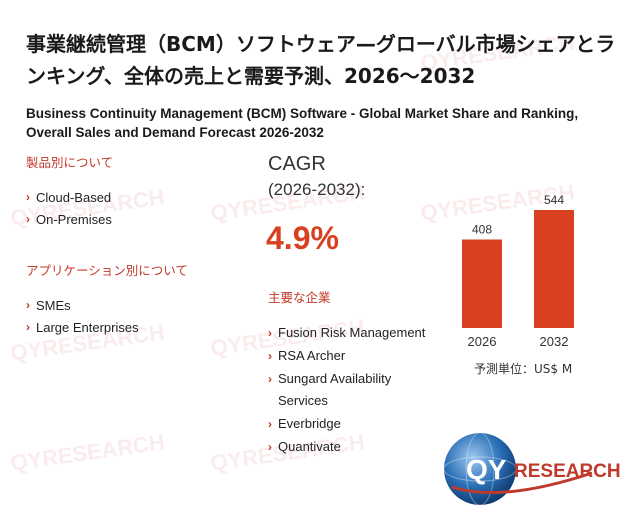 The width and height of the screenshot is (630, 522). Describe the element at coordinates (107, 270) in the screenshot. I see `application-section-heading: アプリケーション別について` at that location.